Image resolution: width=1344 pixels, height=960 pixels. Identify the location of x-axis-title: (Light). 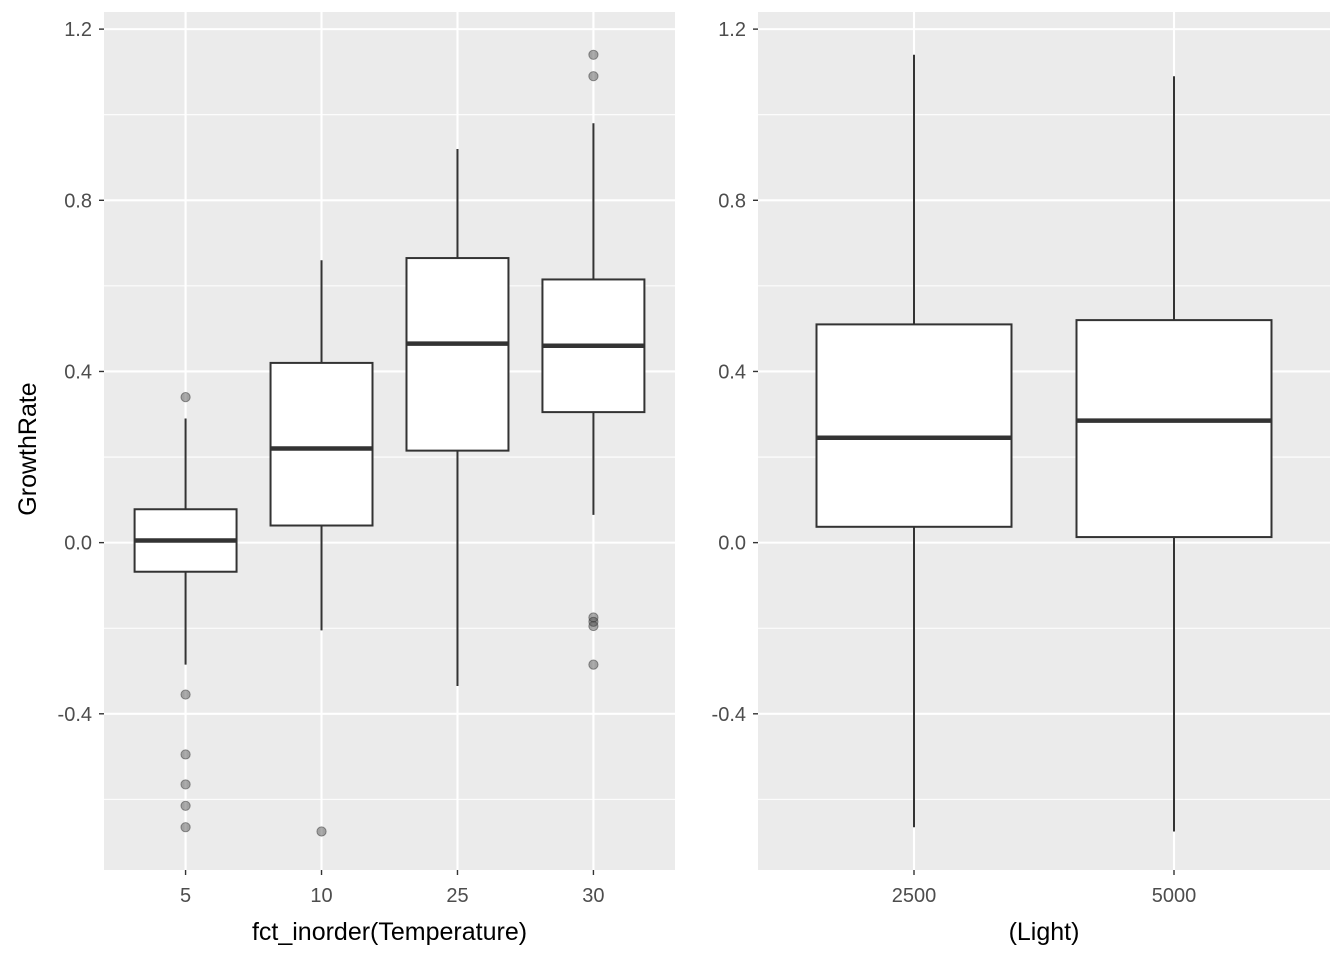
(1044, 932).